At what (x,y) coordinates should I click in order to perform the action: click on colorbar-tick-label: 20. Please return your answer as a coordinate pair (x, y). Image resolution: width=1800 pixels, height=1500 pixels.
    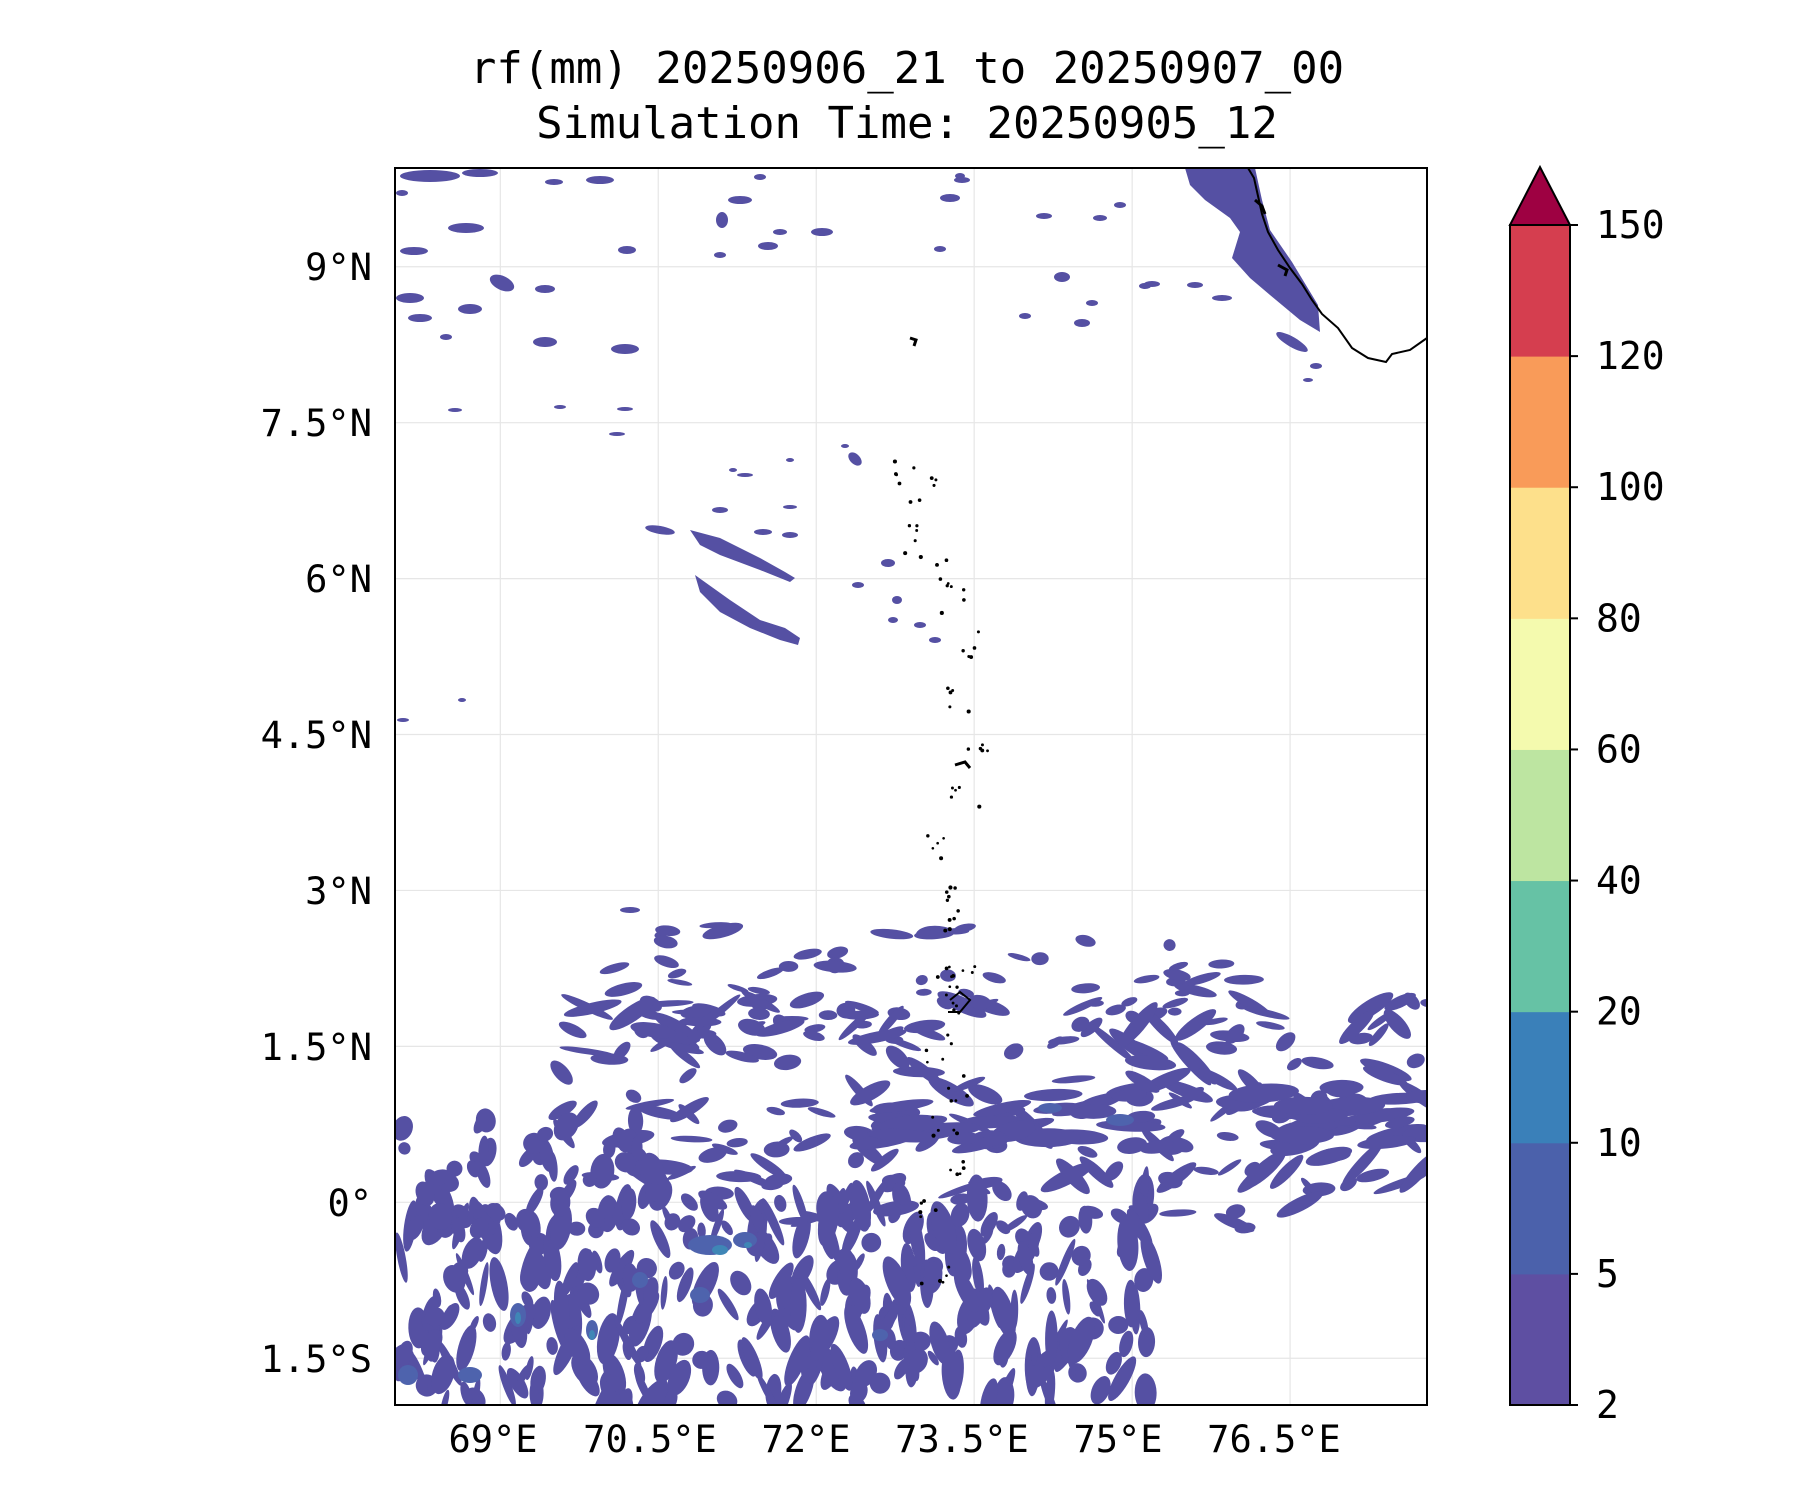
    Looking at the image, I should click on (1619, 1012).